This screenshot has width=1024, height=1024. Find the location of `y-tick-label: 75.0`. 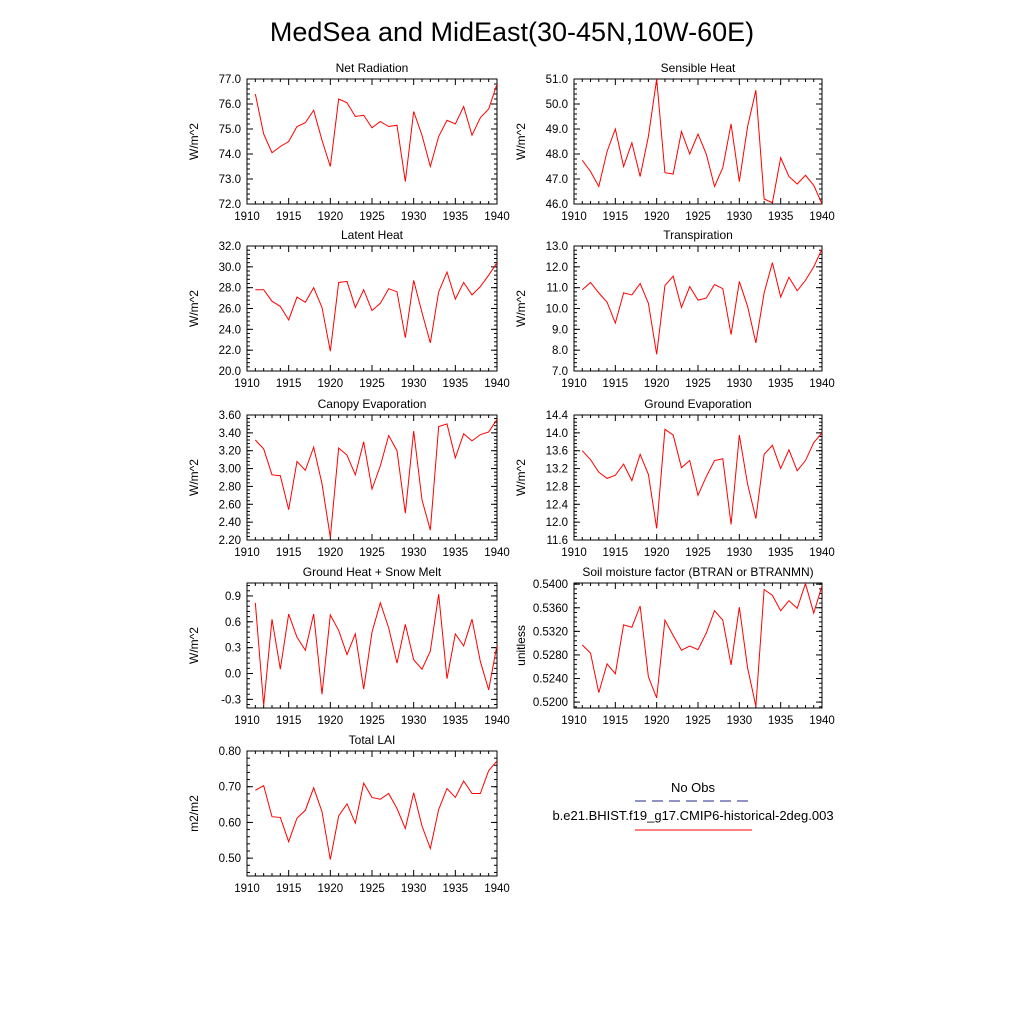

y-tick-label: 75.0 is located at coordinates (230, 130).